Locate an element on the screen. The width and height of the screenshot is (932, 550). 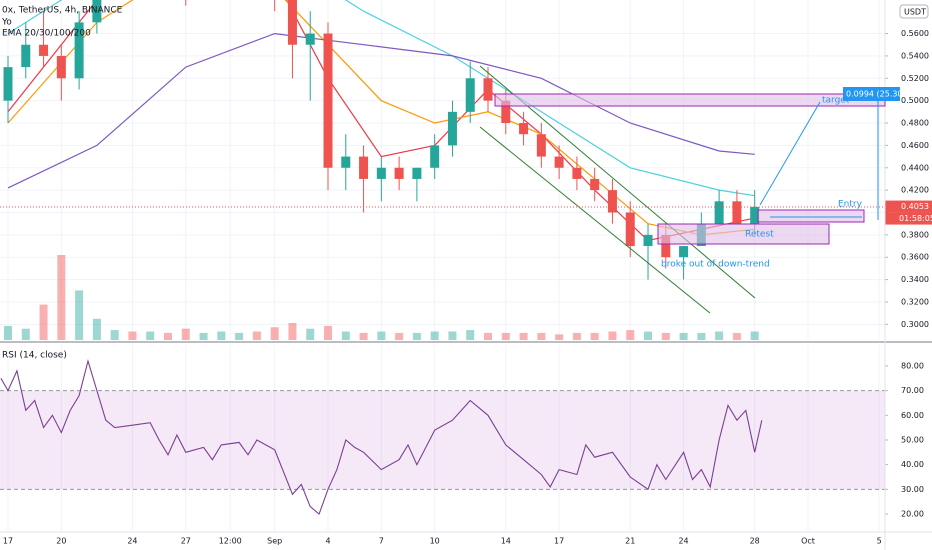
y-tick-label: 0.4600 is located at coordinates (915, 145).